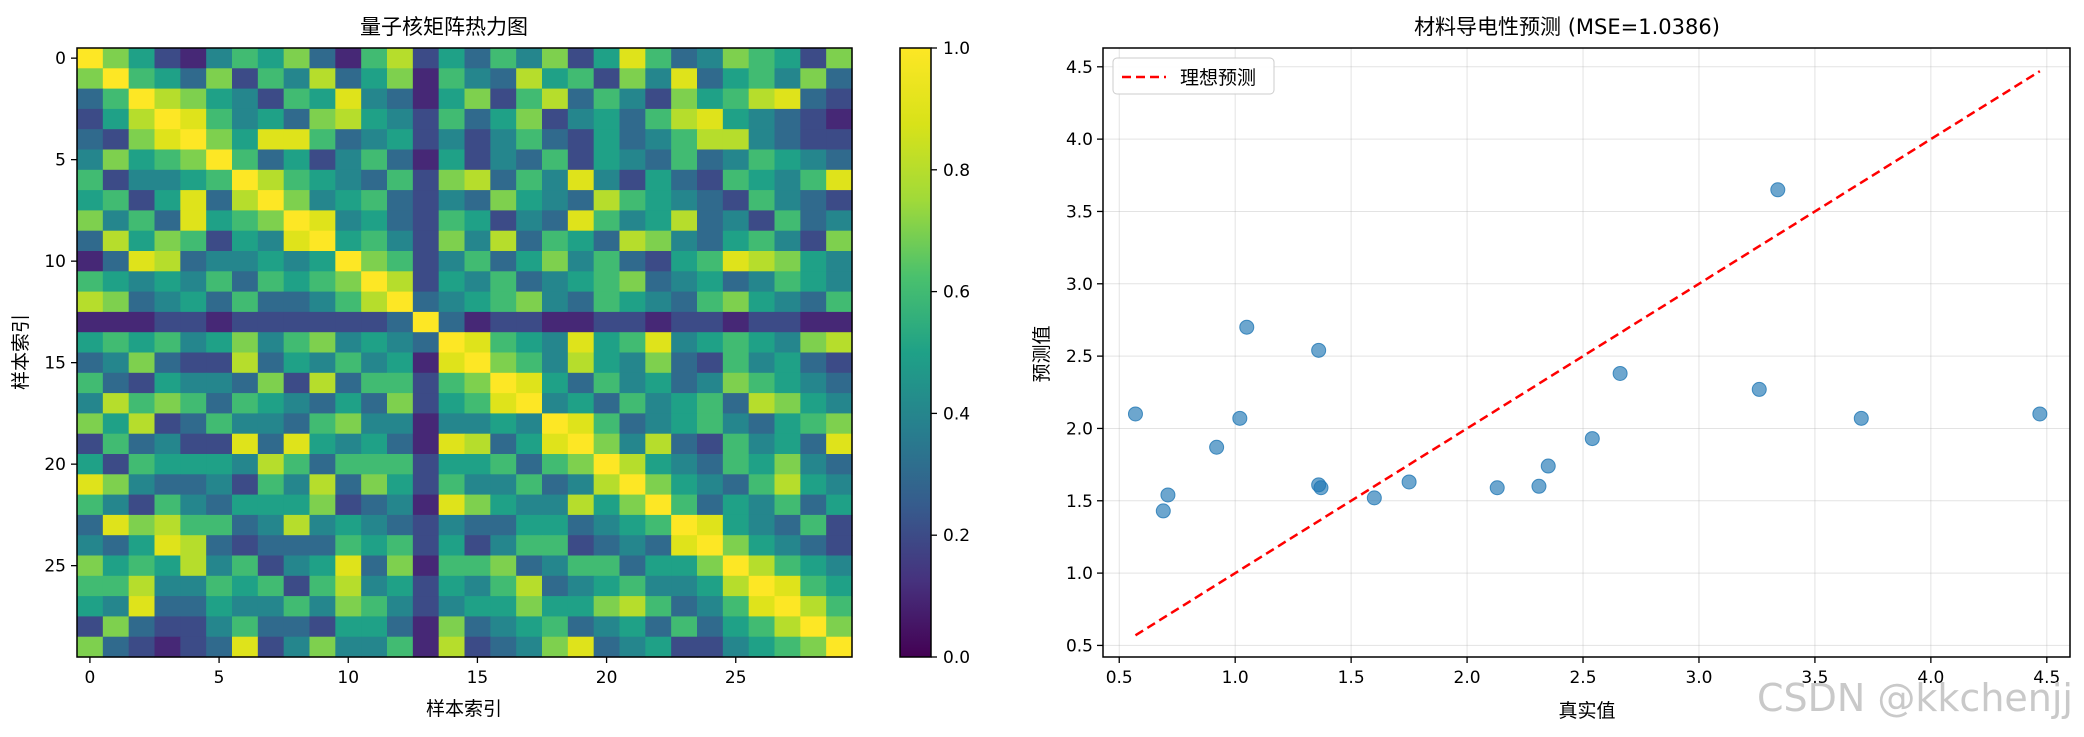  Describe the element at coordinates (956, 658) in the screenshot. I see `colorbar-tick-label: 0.0` at that location.